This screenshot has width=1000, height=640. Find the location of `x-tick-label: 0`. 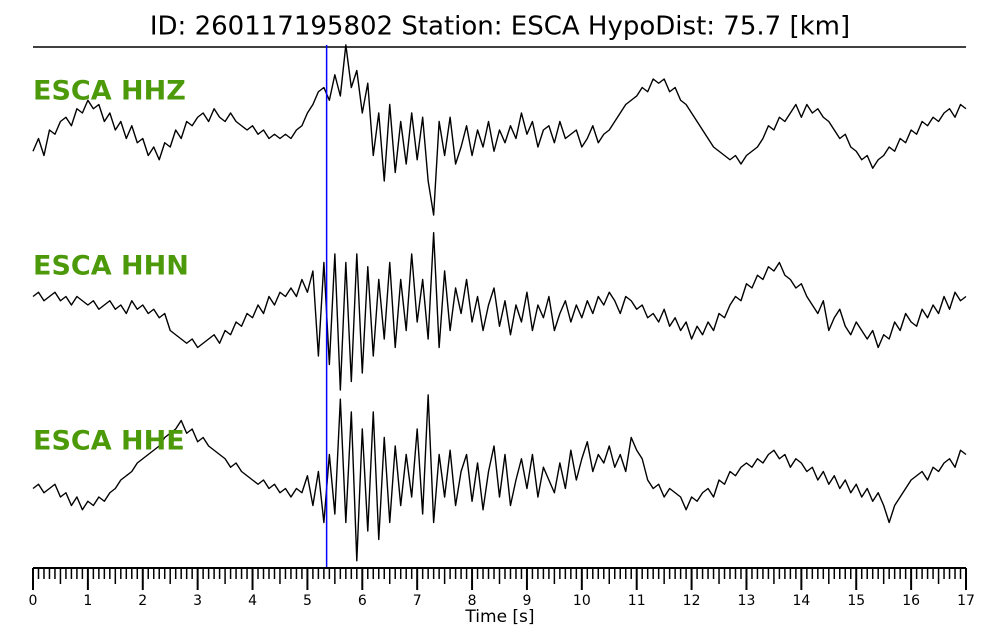

x-tick-label: 0 is located at coordinates (33, 601).